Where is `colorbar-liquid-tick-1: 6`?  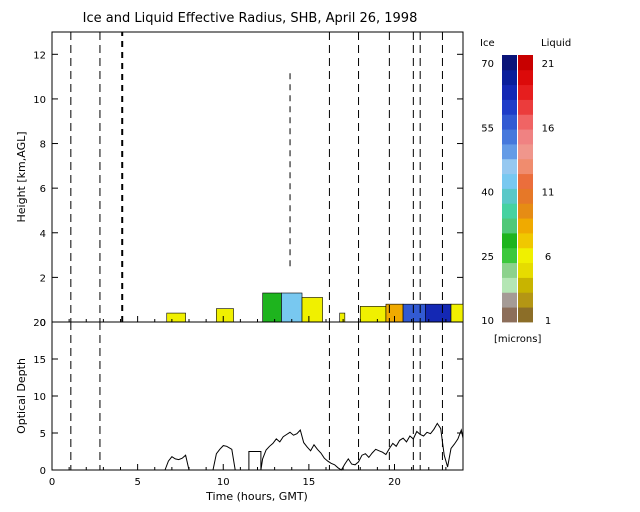 colorbar-liquid-tick-1: 6 is located at coordinates (548, 257).